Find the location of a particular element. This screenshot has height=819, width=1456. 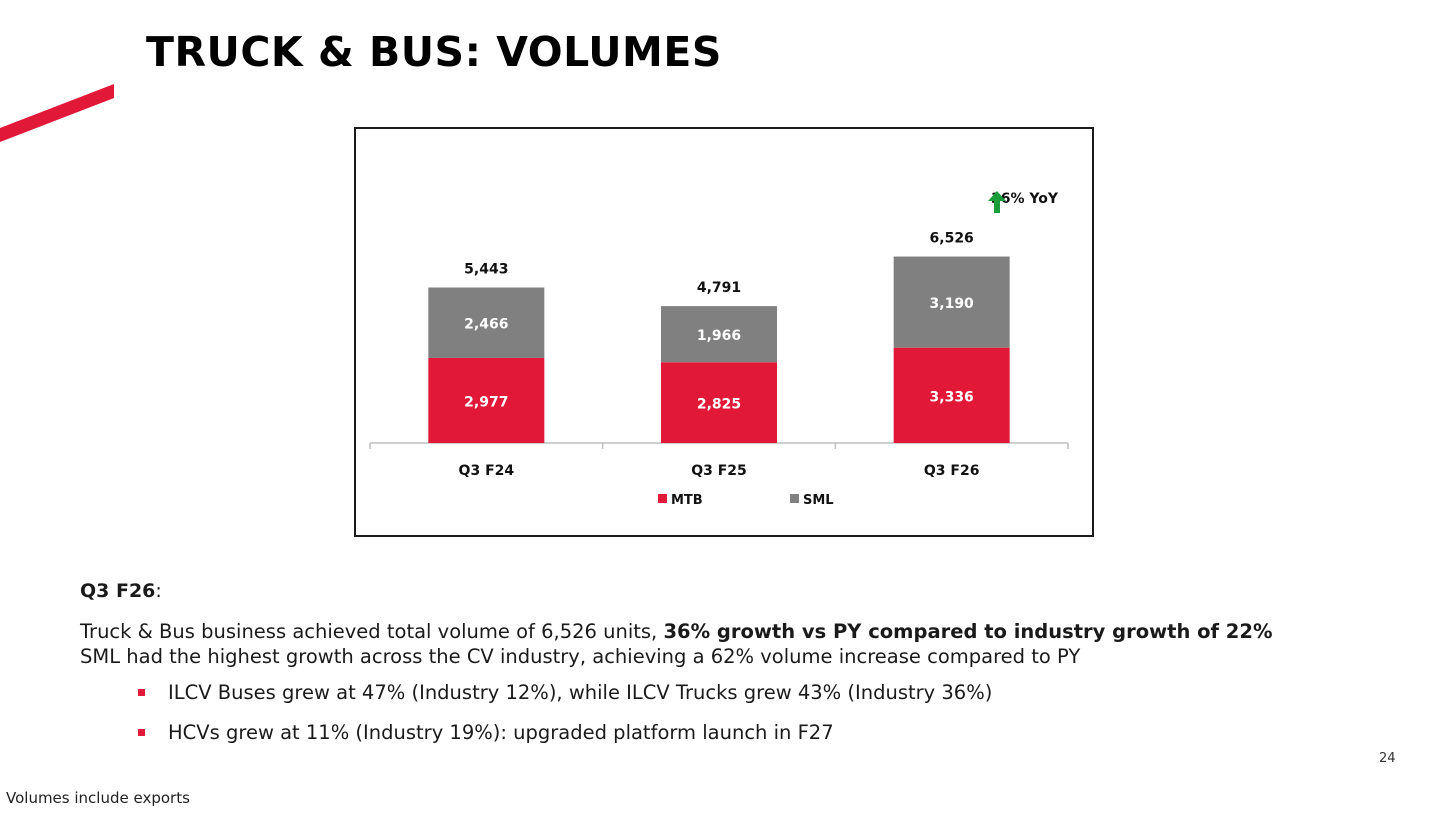

data-label-mtb: 2,977 is located at coordinates (486, 402).